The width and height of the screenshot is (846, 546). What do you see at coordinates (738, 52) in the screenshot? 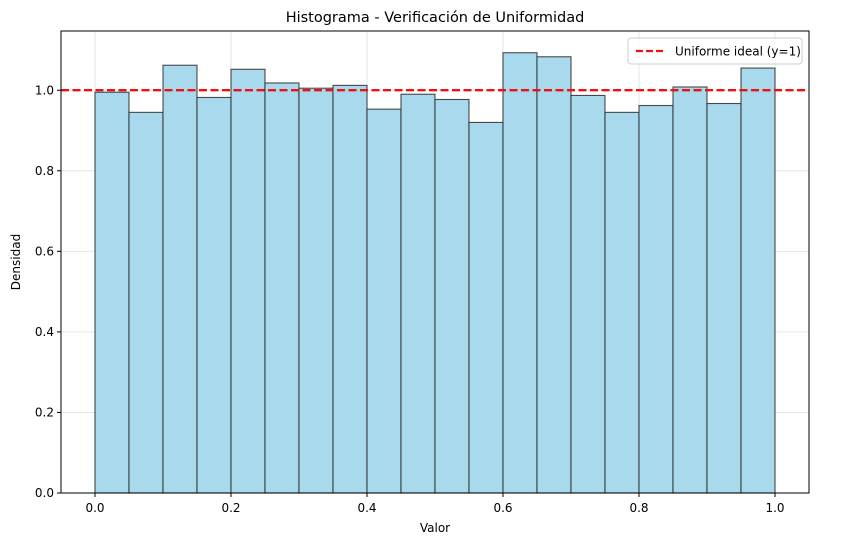
I see `legend-label: Uniforme ideal (y=1)` at bounding box center [738, 52].